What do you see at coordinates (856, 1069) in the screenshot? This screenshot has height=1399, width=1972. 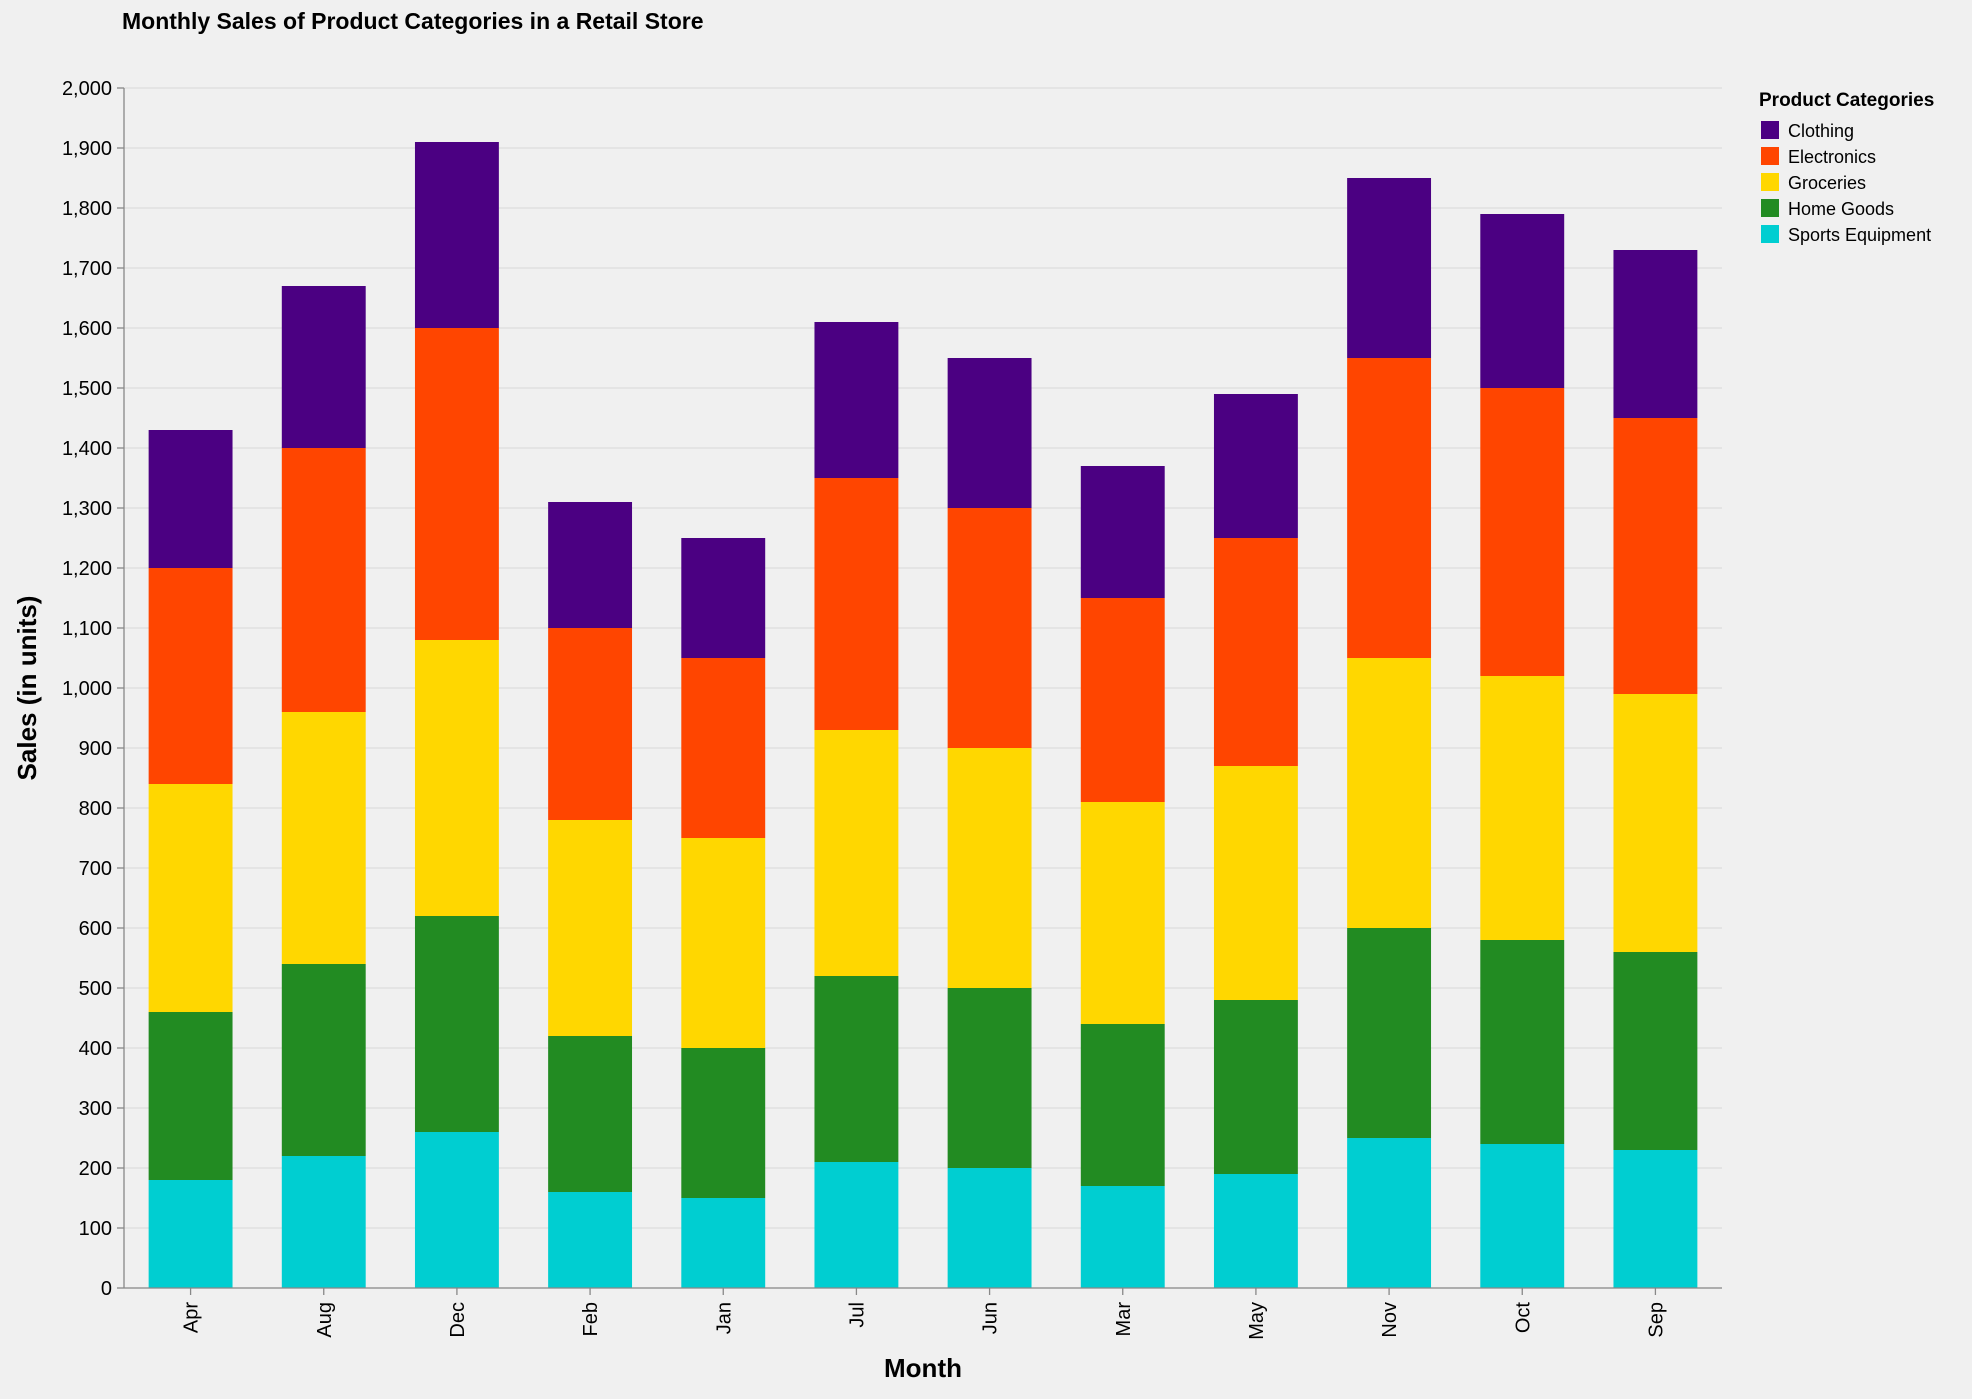 I see `bar-home-goods-jul` at bounding box center [856, 1069].